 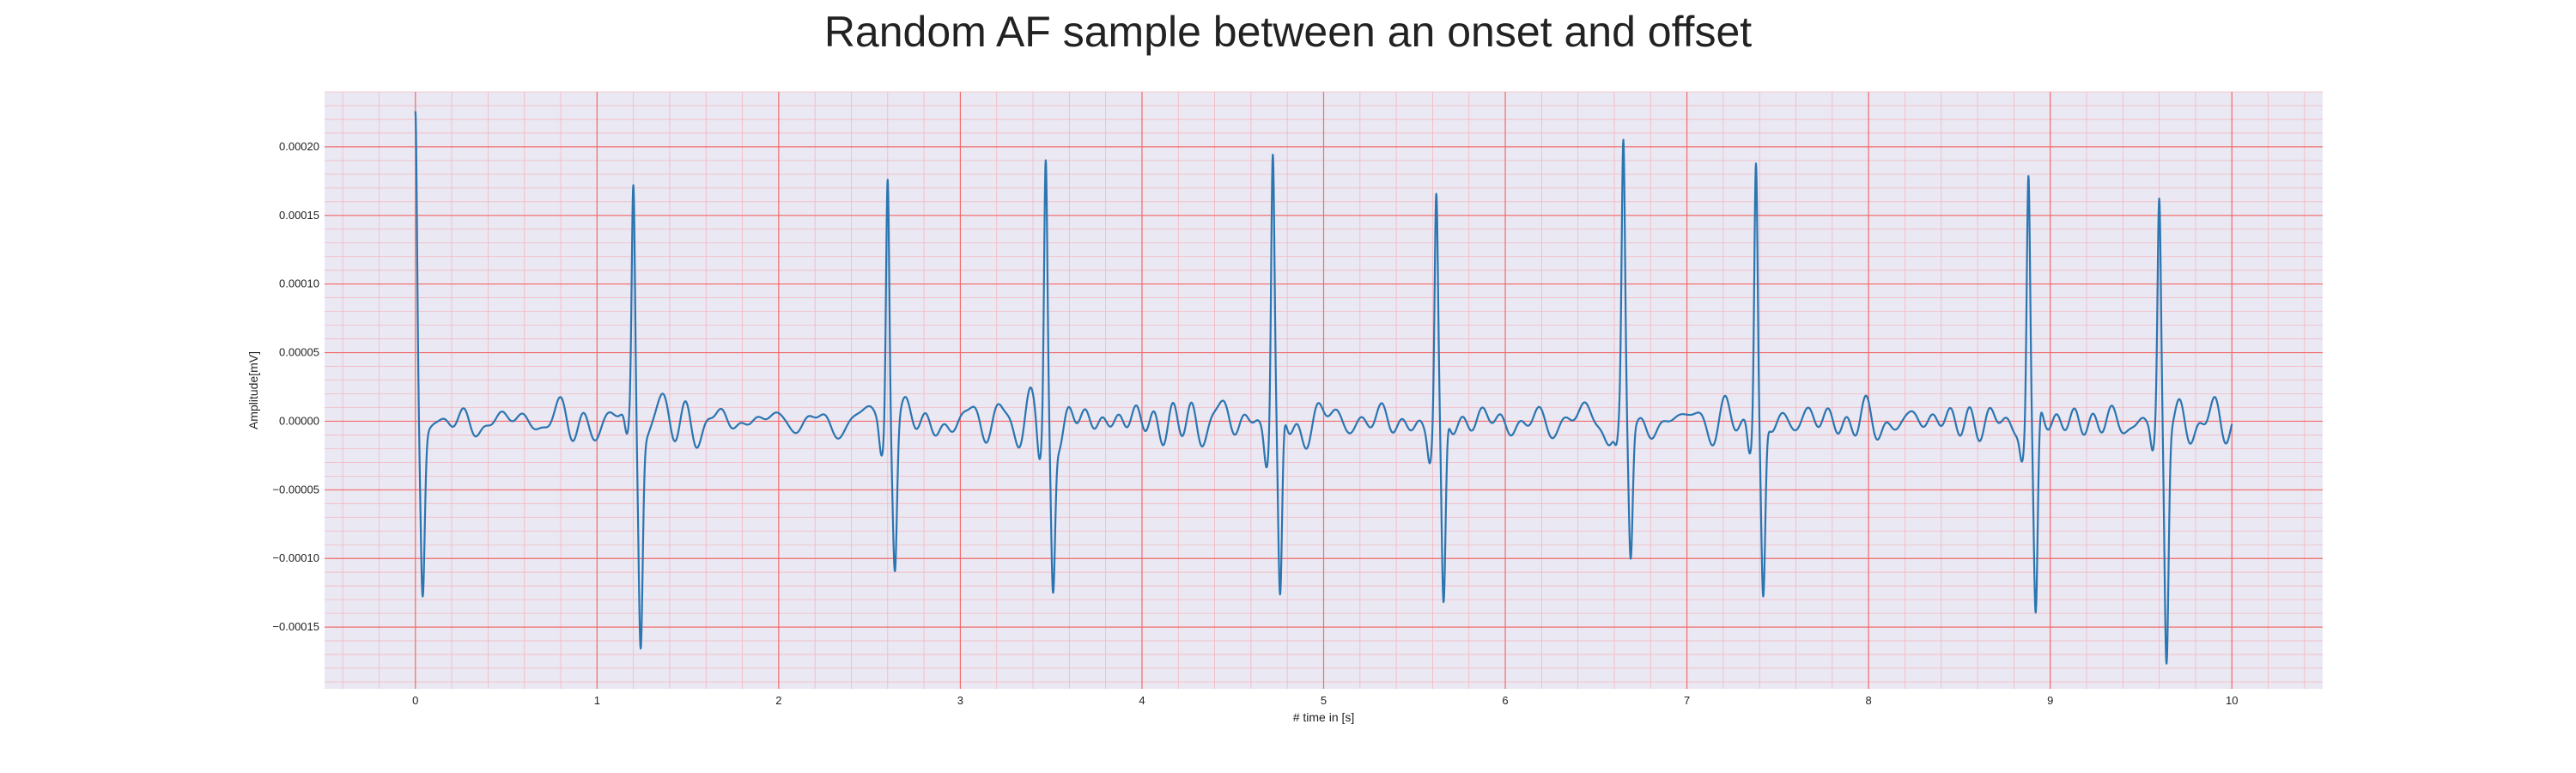 I want to click on x-tick-label: 3, so click(x=960, y=700).